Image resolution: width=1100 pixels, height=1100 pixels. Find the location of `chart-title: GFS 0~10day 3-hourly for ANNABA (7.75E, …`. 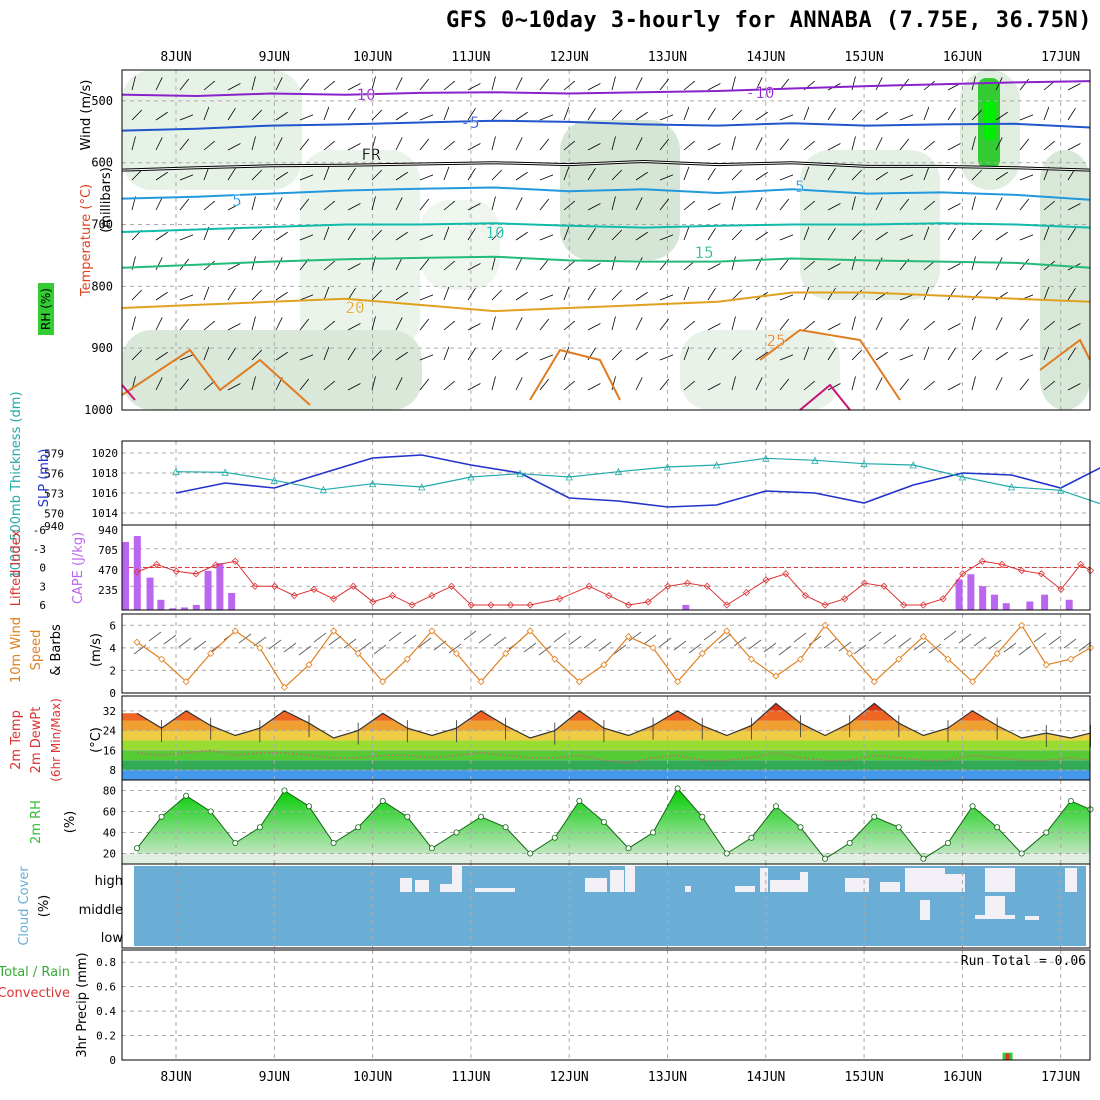

chart-title: GFS 0~10day 3-hourly for ANNABA (7.75E, … is located at coordinates (768, 20).